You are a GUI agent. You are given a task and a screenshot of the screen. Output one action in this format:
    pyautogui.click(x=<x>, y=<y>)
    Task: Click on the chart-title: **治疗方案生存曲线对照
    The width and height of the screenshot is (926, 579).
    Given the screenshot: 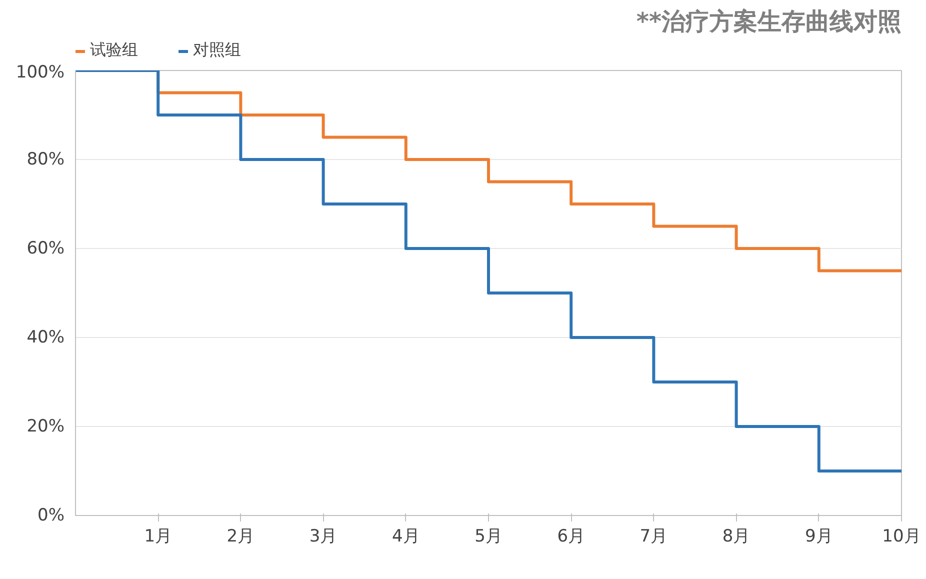 What is the action you would take?
    pyautogui.click(x=769, y=22)
    